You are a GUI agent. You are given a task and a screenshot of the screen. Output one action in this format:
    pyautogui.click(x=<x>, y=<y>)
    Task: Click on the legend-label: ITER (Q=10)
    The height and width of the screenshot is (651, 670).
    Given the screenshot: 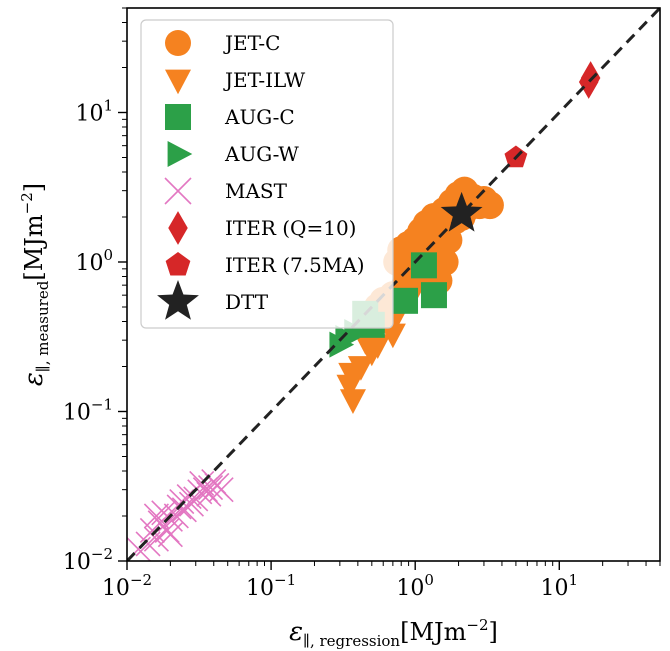 What is the action you would take?
    pyautogui.click(x=290, y=228)
    